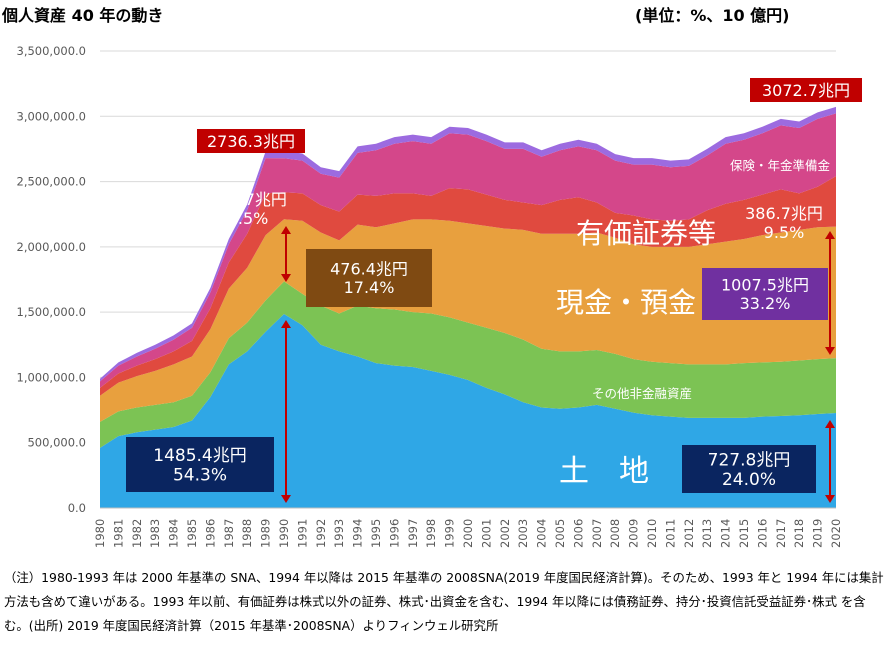  Describe the element at coordinates (505, 533) in the screenshot. I see `x-tick-label: 2002` at that location.